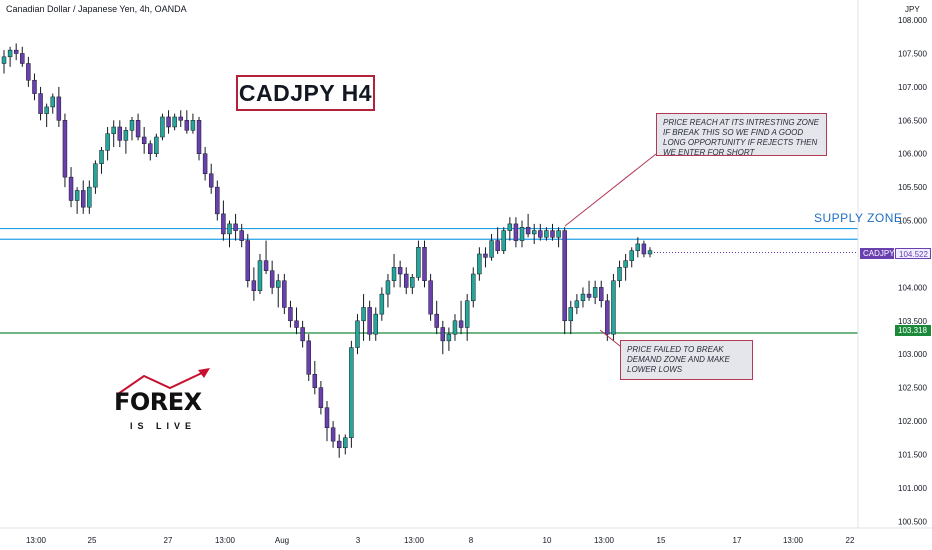  What do you see at coordinates (912, 521) in the screenshot?
I see `y-tick-label: 100.500` at bounding box center [912, 521].